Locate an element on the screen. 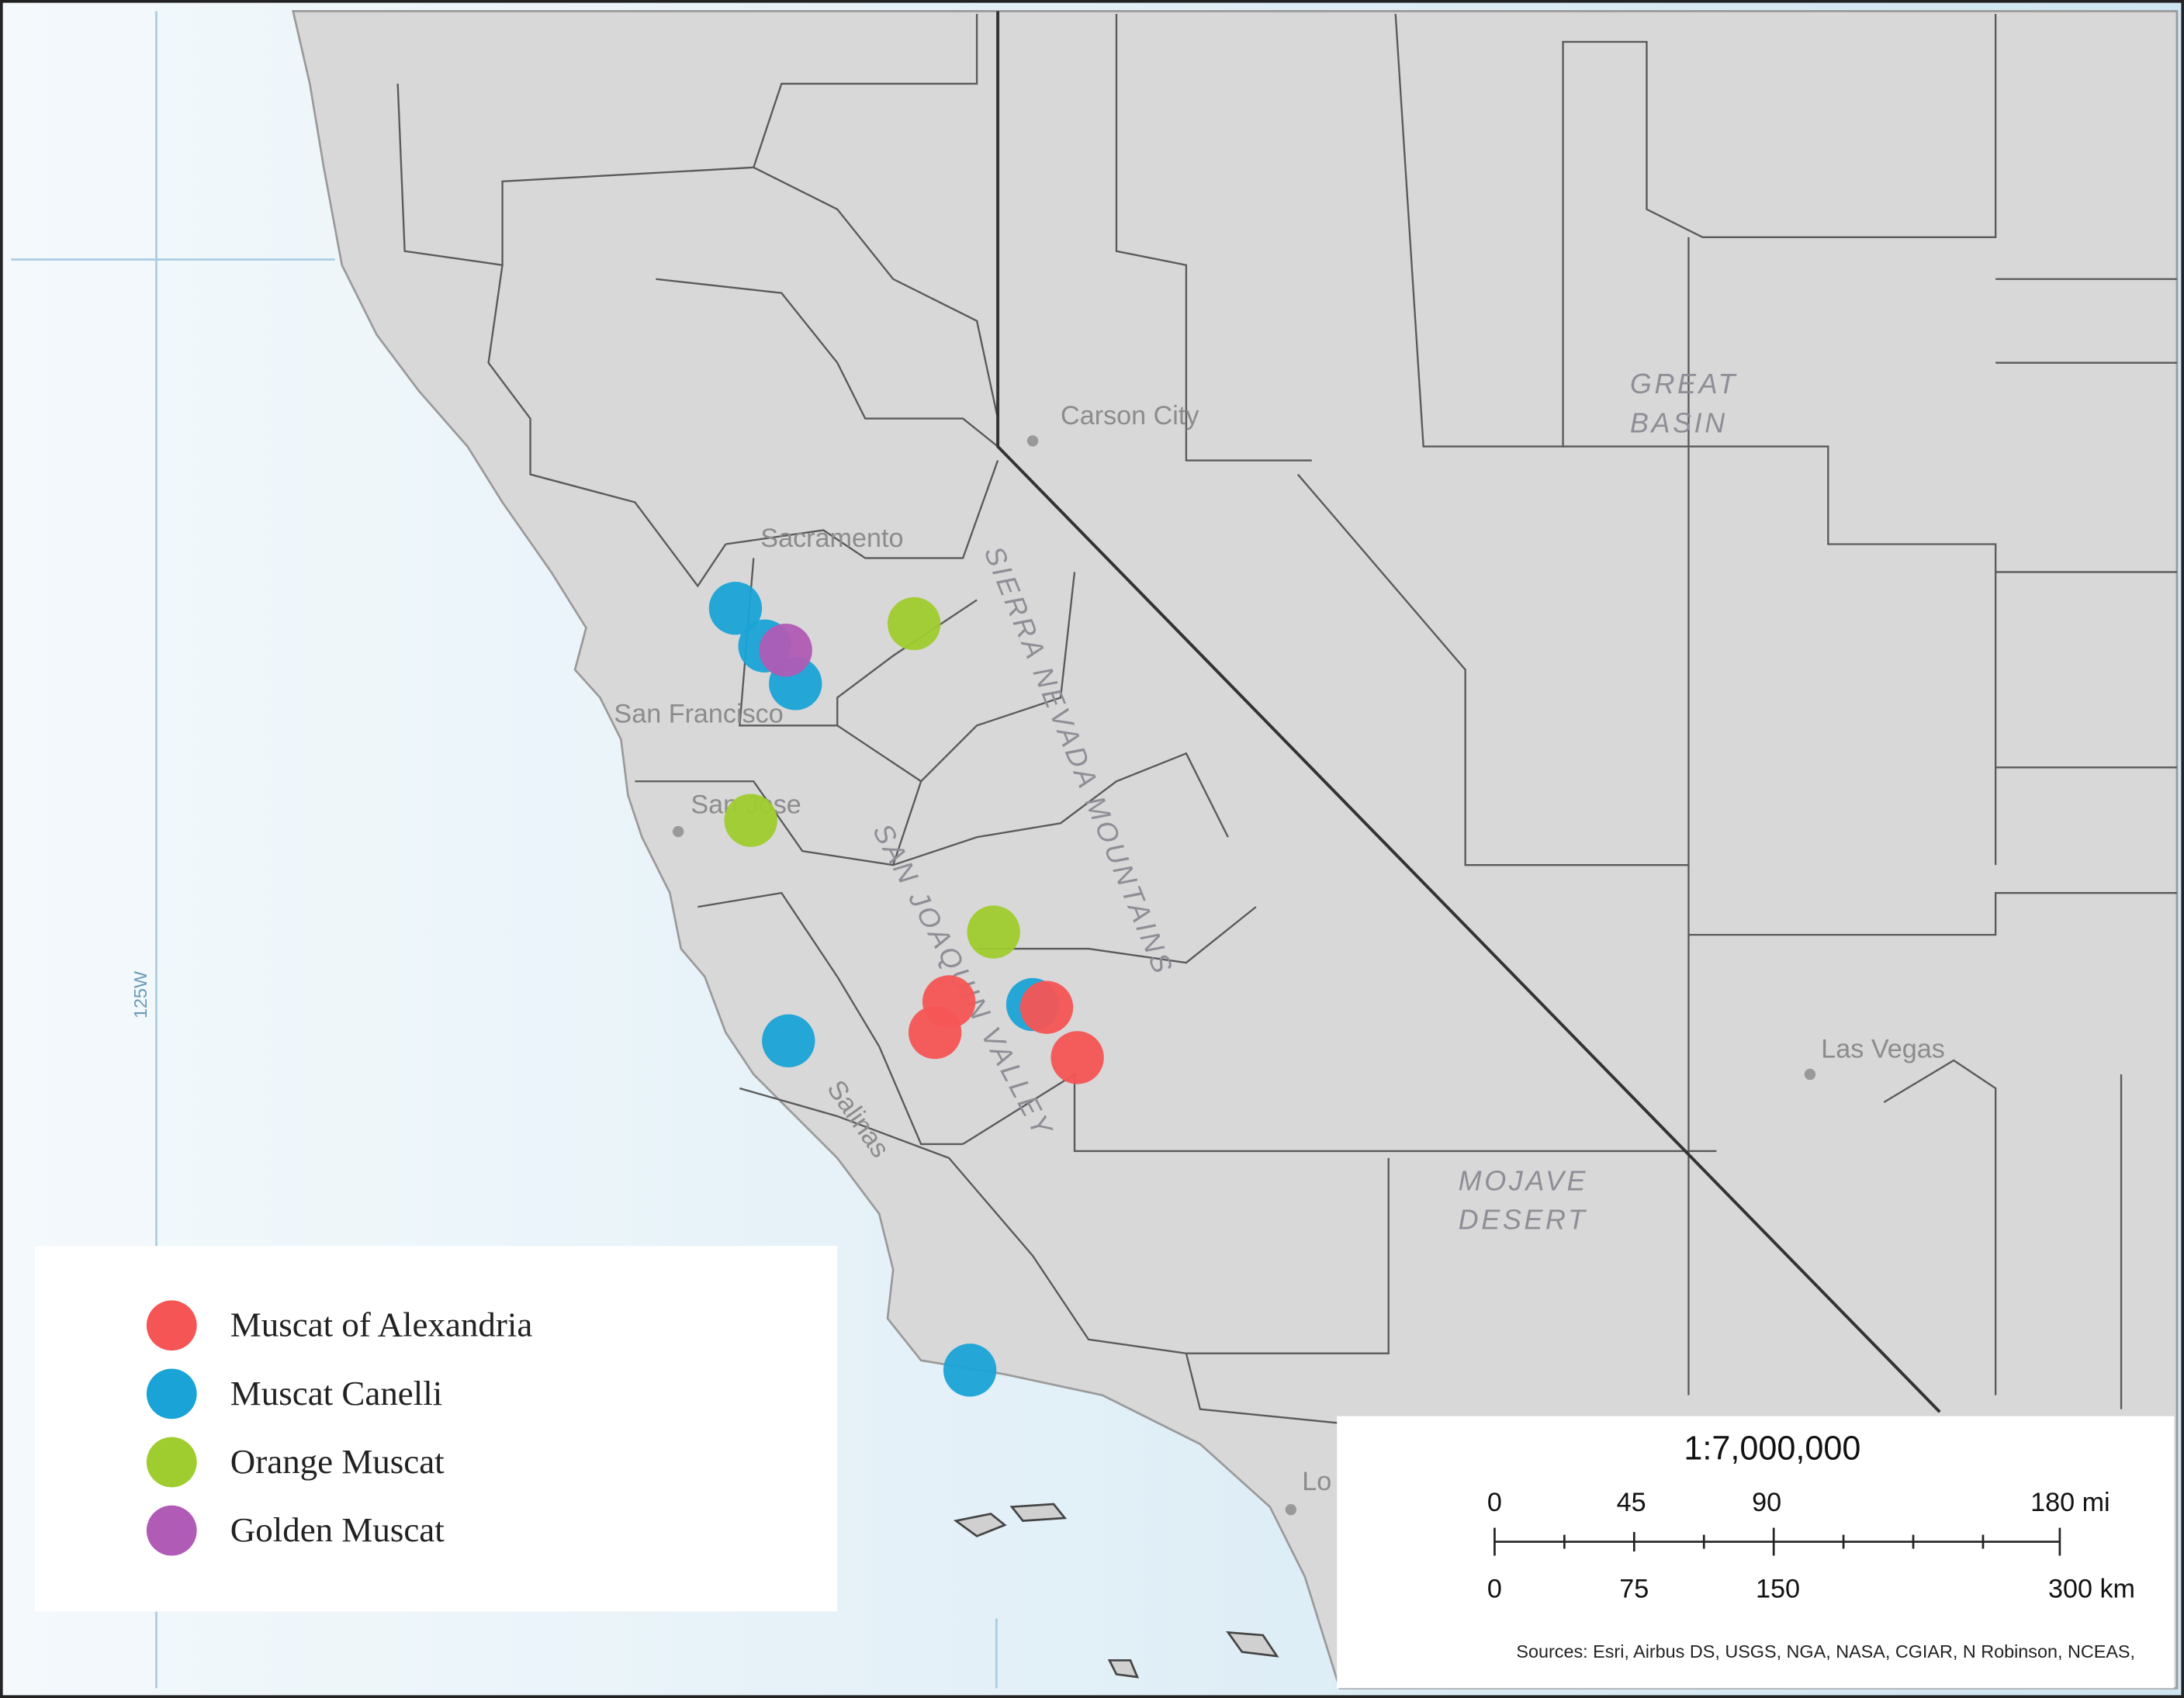  graticule-label: 125W is located at coordinates (140, 995).